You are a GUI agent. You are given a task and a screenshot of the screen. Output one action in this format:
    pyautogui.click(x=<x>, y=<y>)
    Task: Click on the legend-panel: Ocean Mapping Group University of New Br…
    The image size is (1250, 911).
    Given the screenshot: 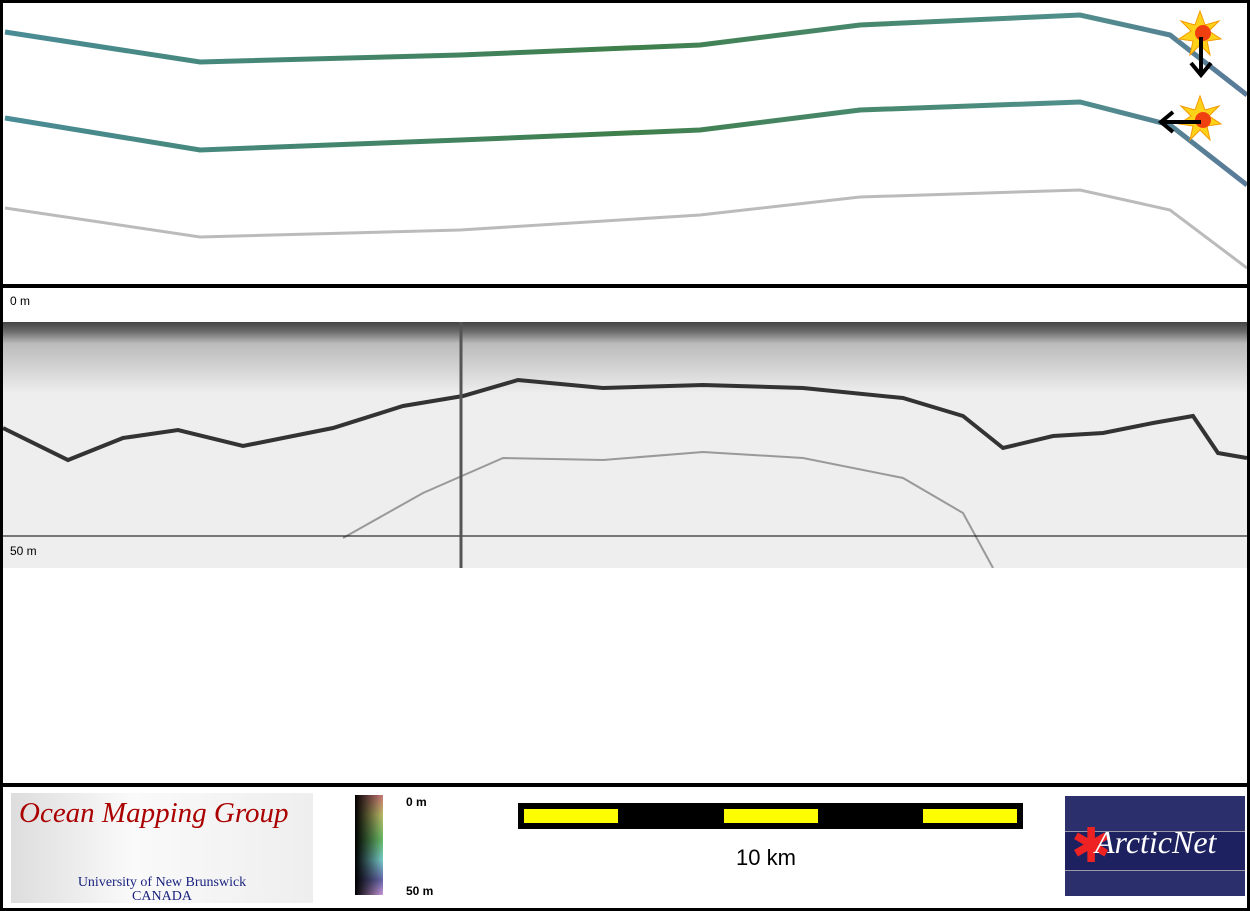 What is the action you would take?
    pyautogui.click(x=625, y=847)
    